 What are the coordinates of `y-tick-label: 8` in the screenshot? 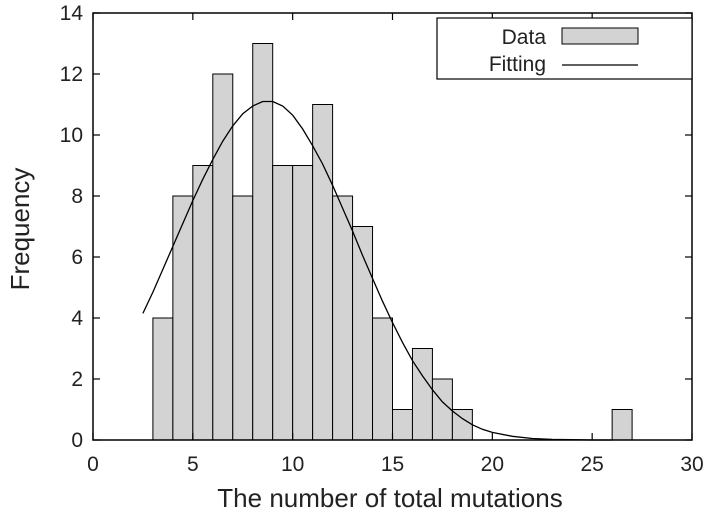 It's located at (77, 196).